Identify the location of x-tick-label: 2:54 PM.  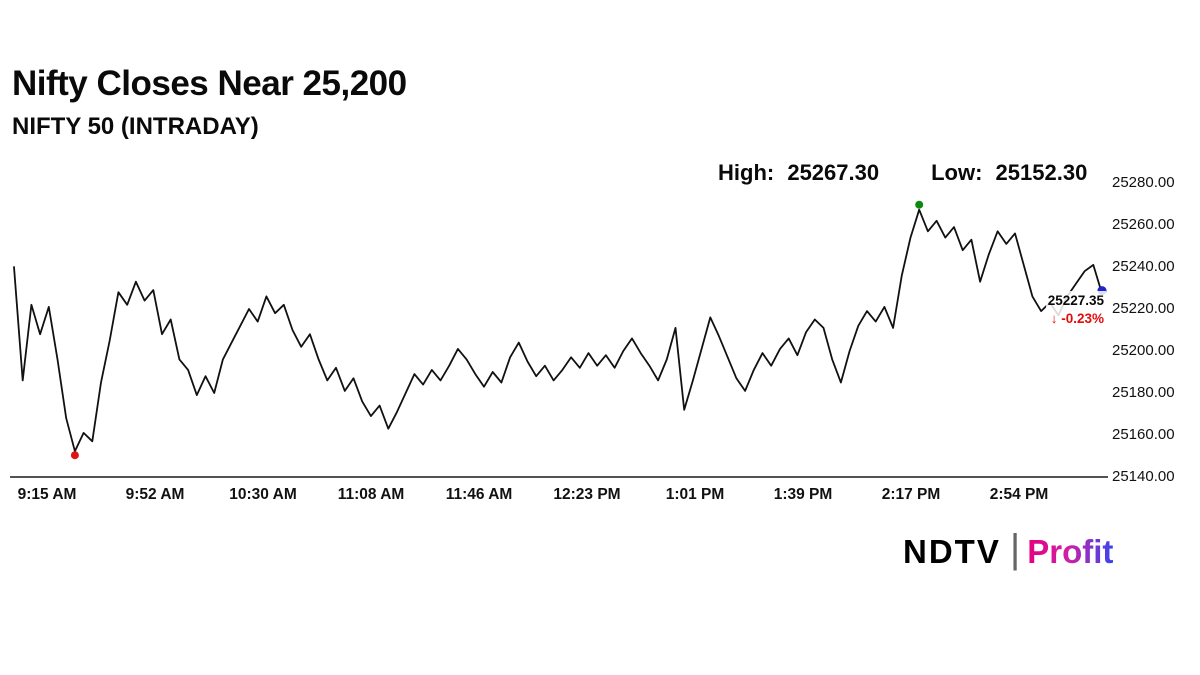
(1019, 494).